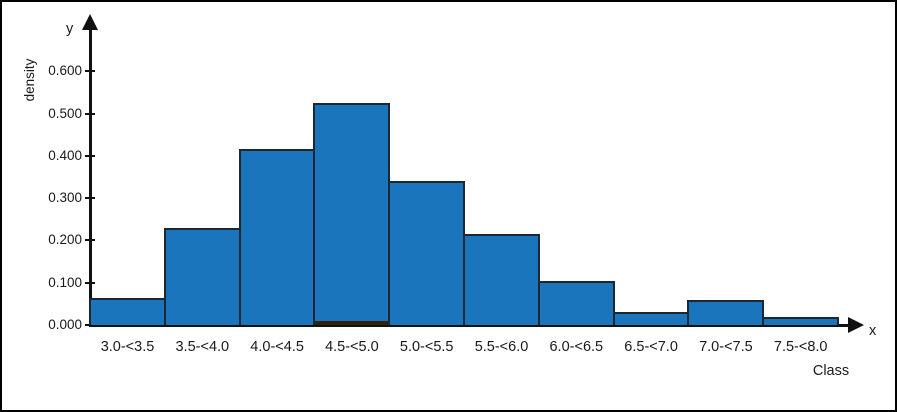  Describe the element at coordinates (469, 325) in the screenshot. I see `x-axis-line` at that location.